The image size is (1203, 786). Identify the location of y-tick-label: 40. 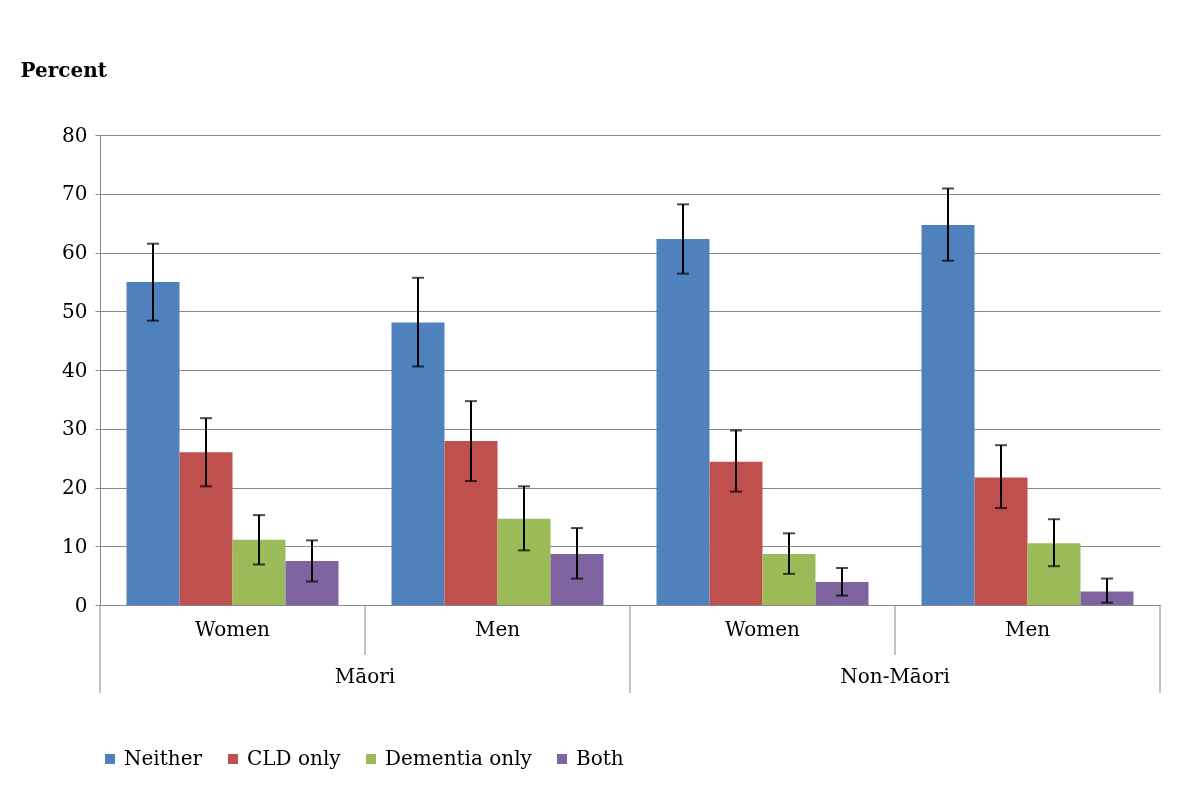
(75, 369).